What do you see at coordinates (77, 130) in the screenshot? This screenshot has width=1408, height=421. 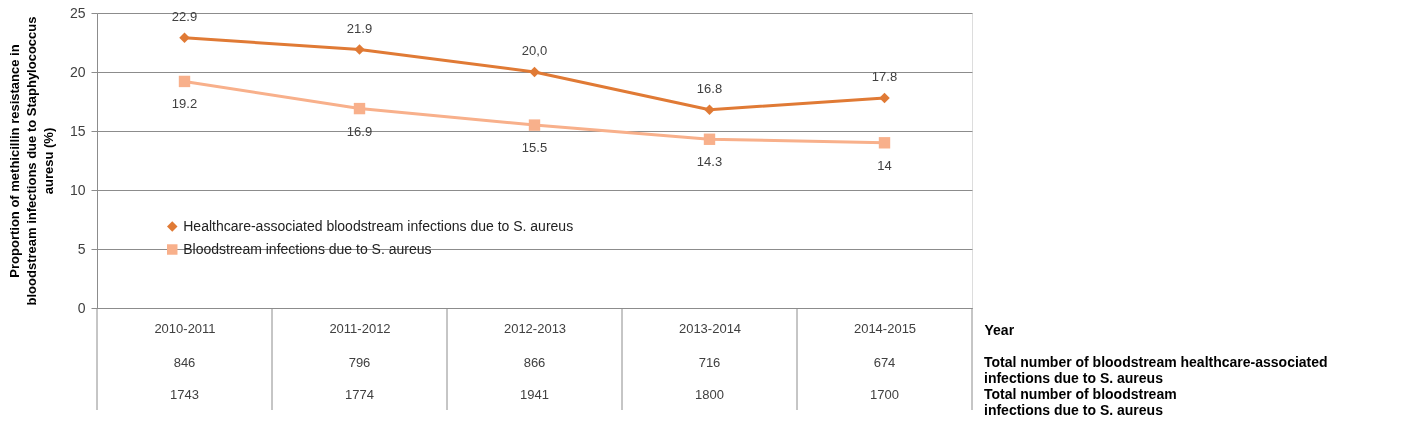 I see `y-tick-label: 15` at bounding box center [77, 130].